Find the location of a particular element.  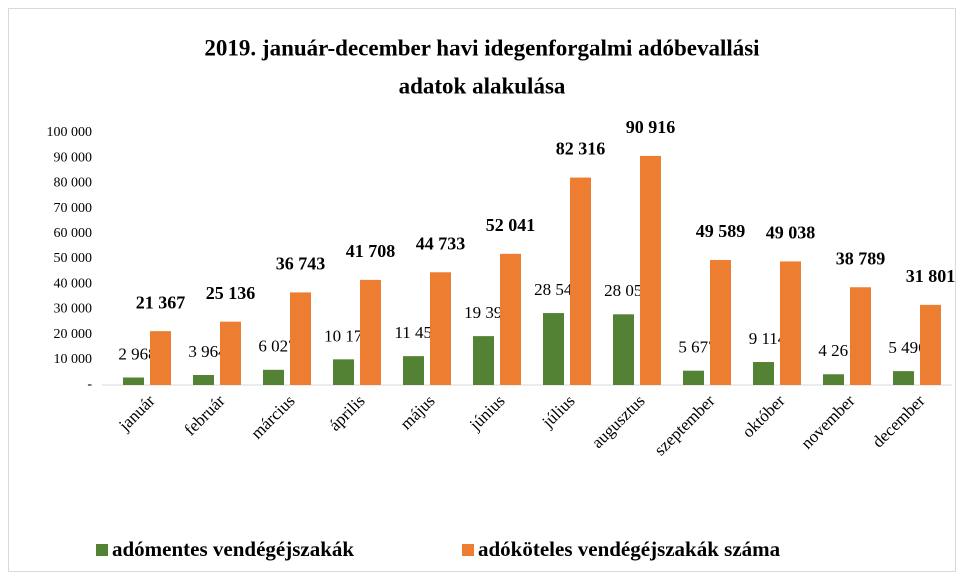

y-tick-label: 40 000 is located at coordinates (73, 283).